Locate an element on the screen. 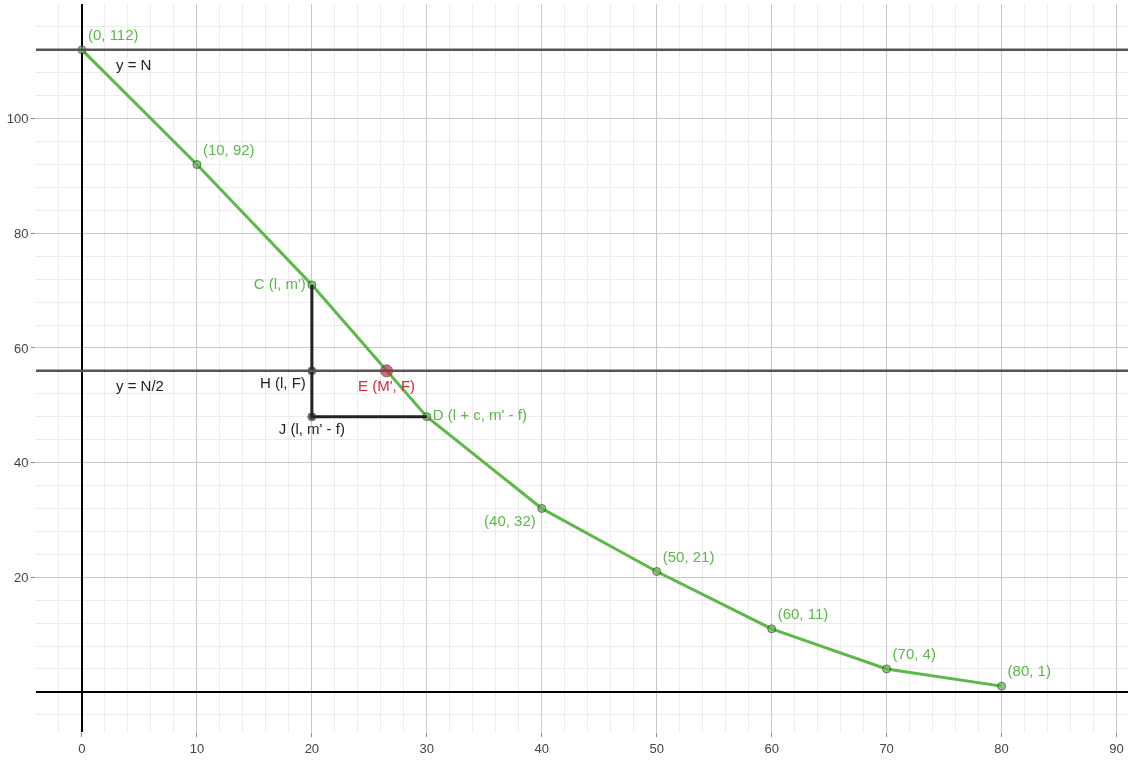  x-tick-label: 20 is located at coordinates (312, 748).